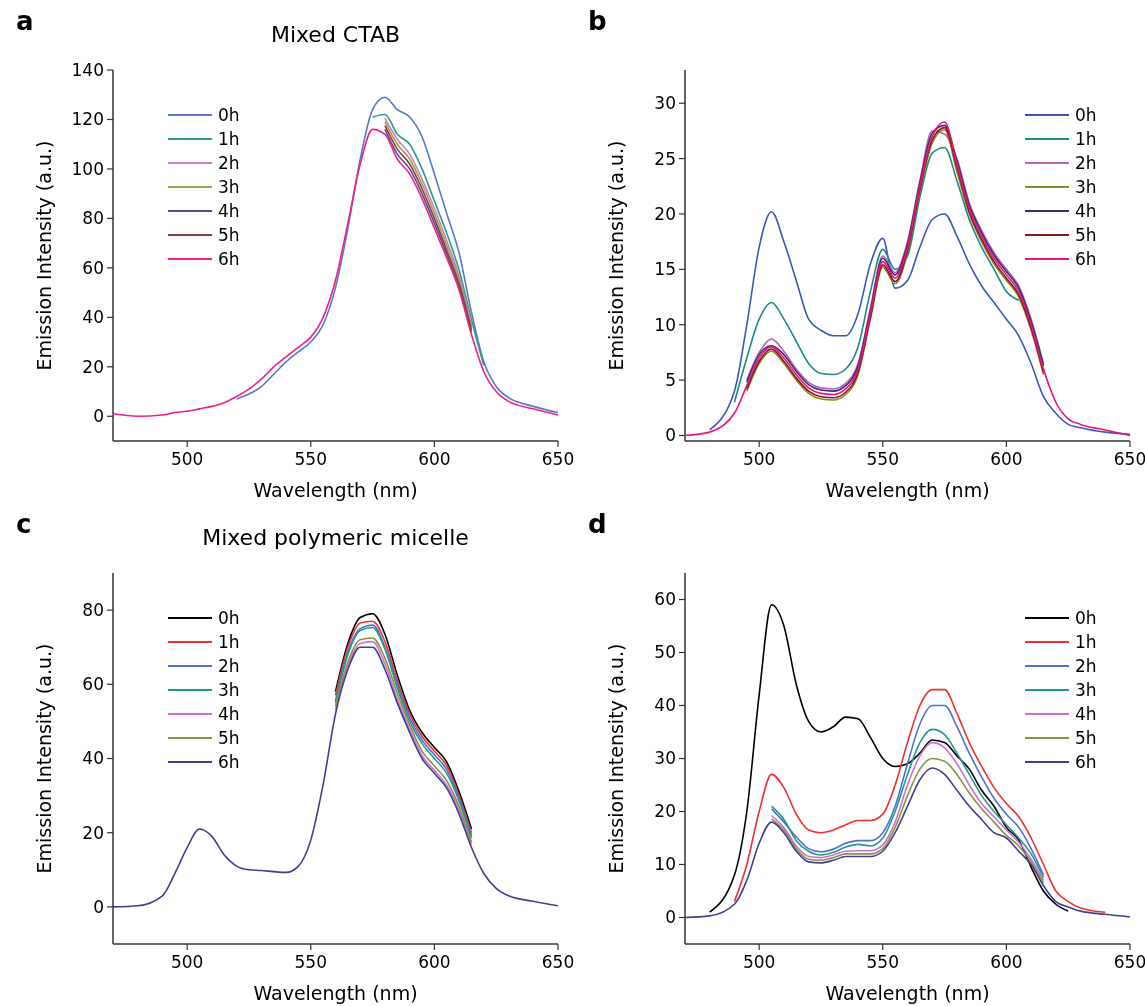  Describe the element at coordinates (24, 524) in the screenshot. I see `text: c` at that location.